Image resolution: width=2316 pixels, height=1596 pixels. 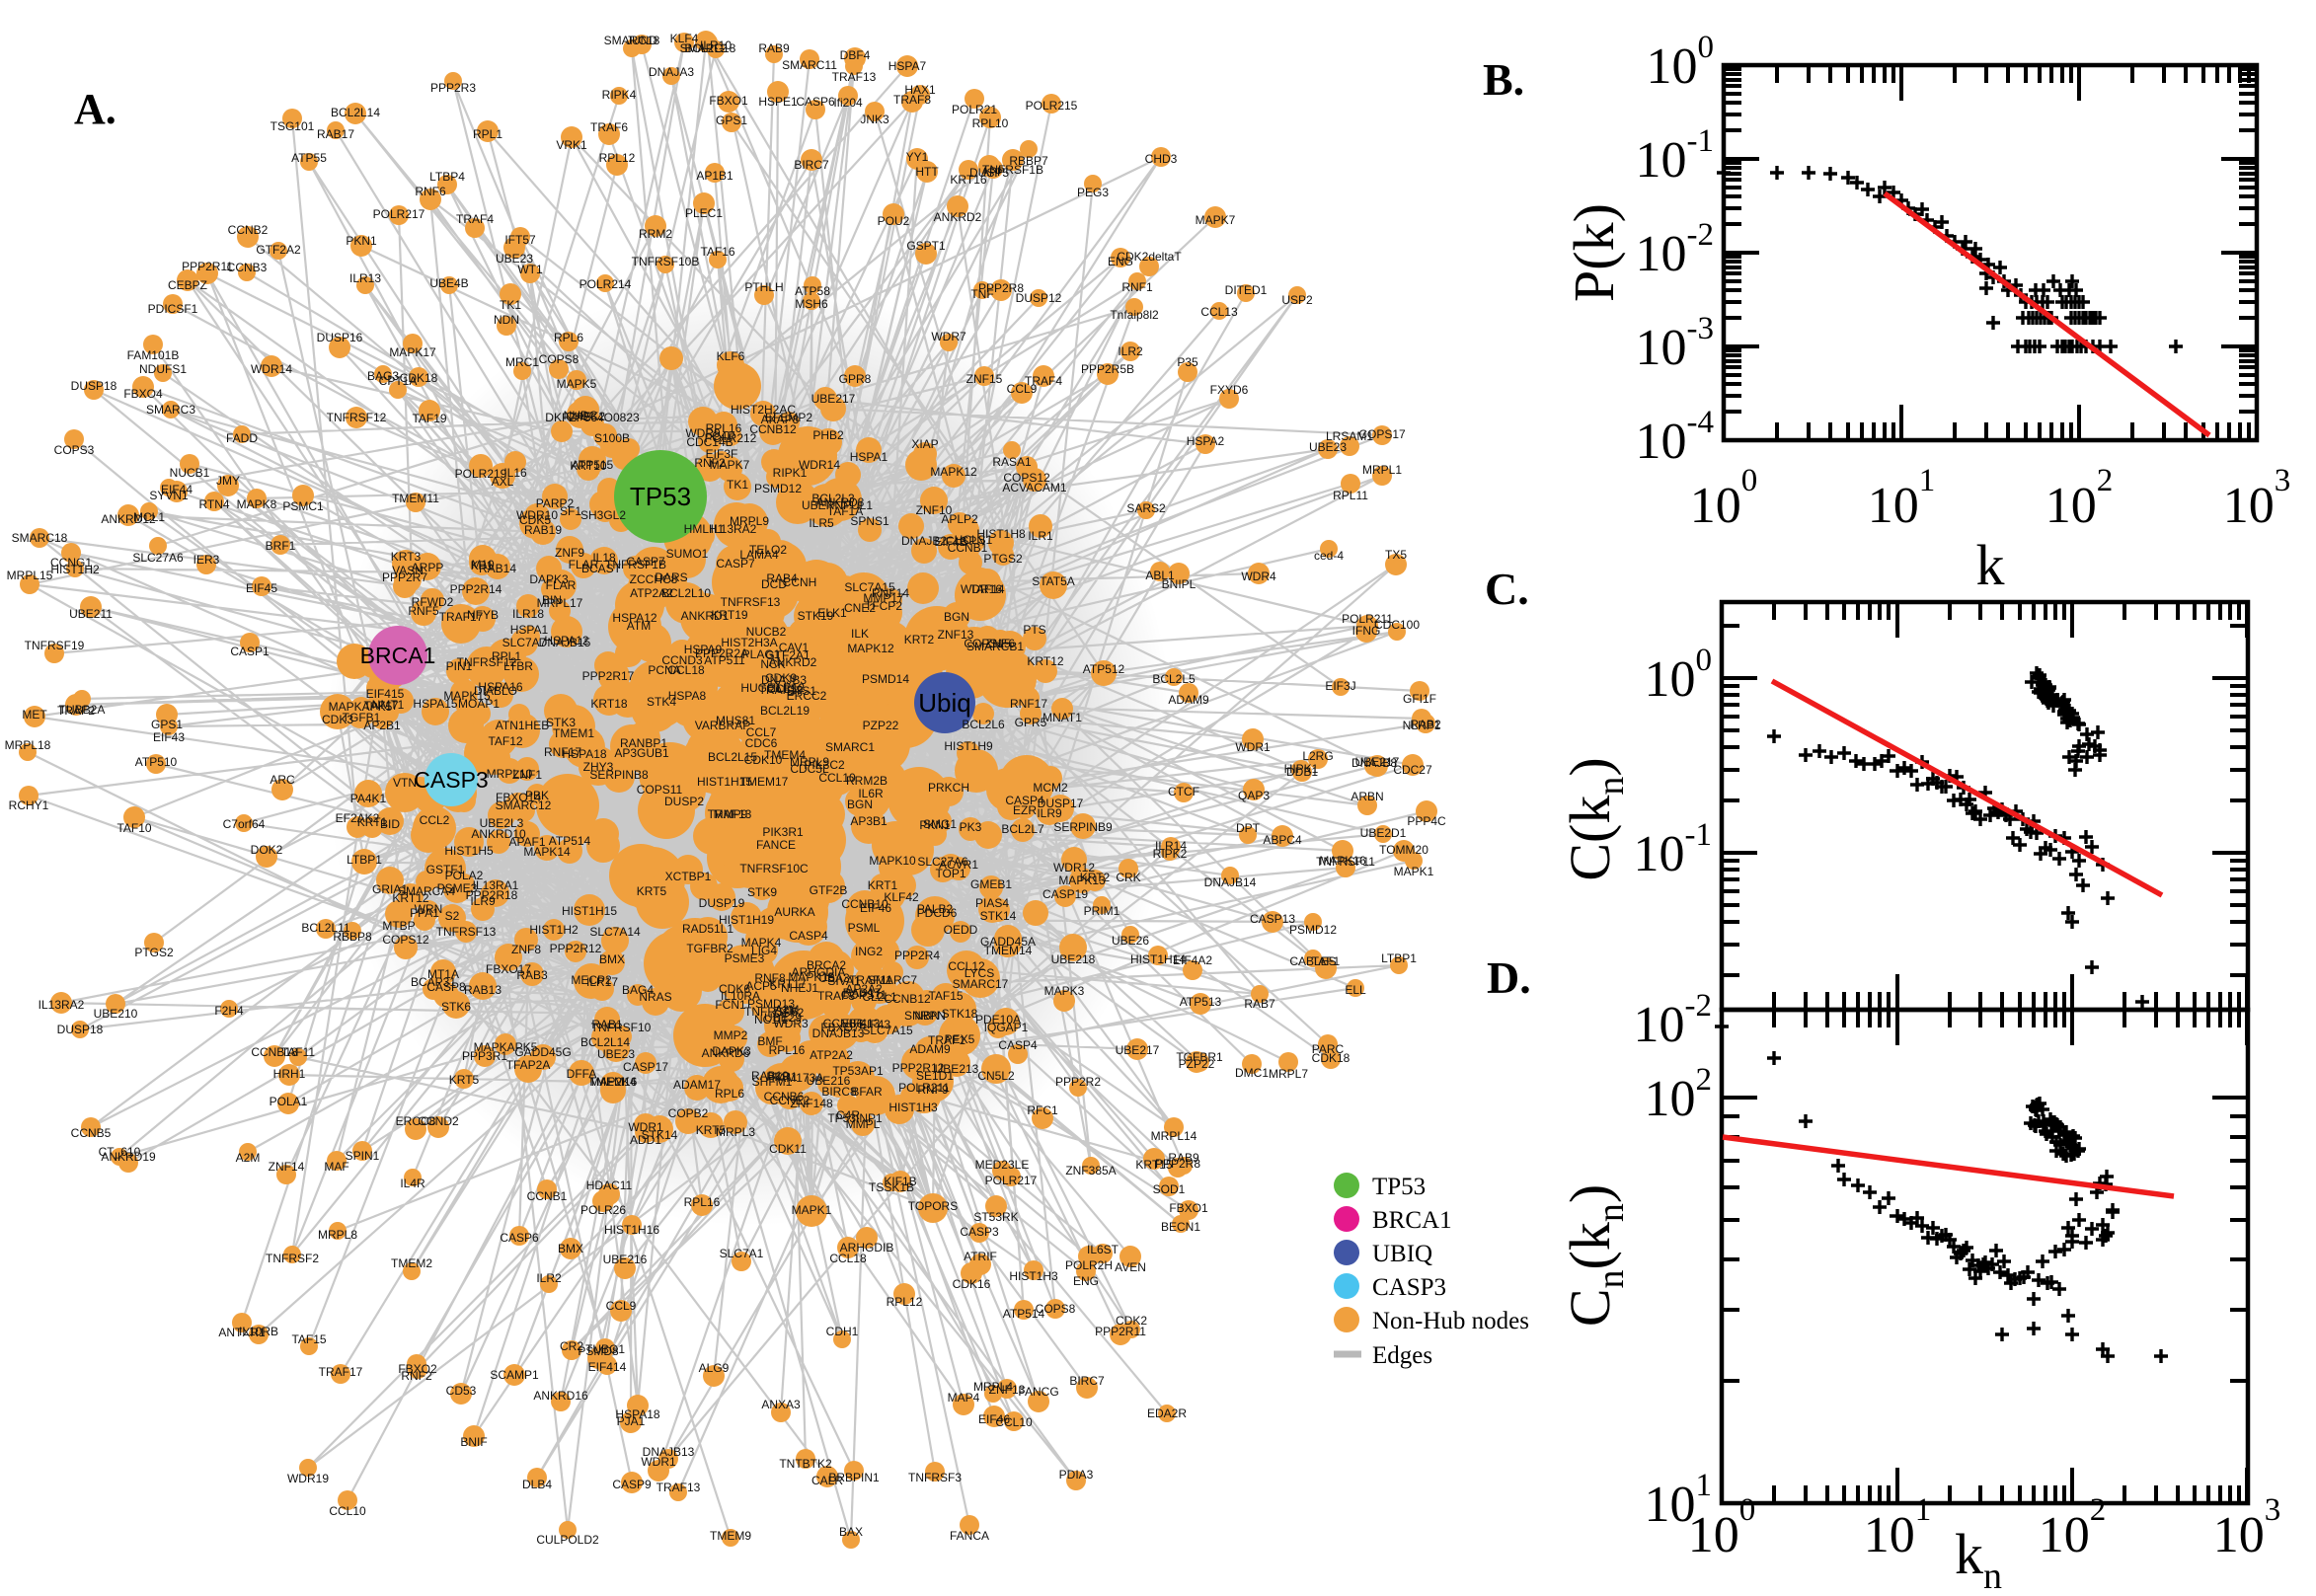 I want to click on svg-text: SMARCA4, so click(x=427, y=891).